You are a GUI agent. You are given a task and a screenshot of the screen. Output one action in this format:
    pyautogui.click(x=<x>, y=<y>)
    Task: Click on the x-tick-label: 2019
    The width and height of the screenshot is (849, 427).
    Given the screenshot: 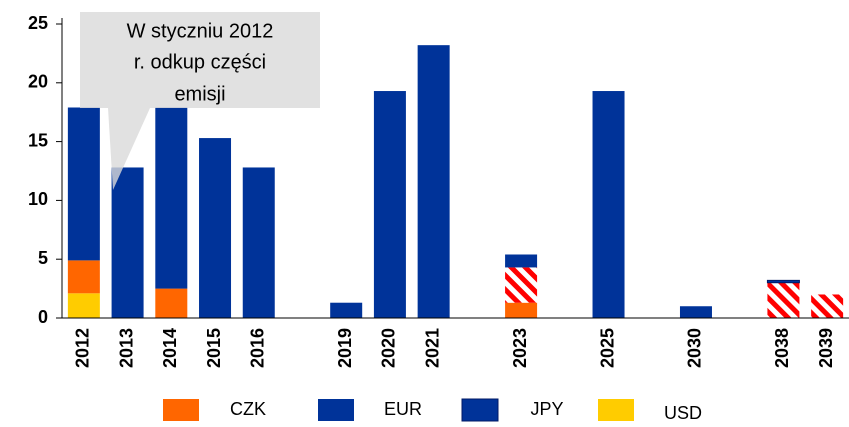 What is the action you would take?
    pyautogui.click(x=345, y=348)
    